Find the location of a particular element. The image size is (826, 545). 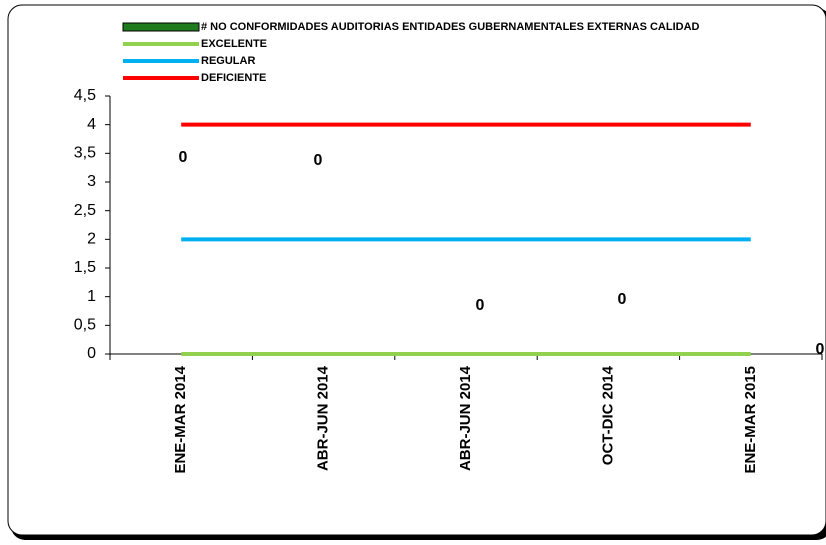

legend-label: REGULAR is located at coordinates (228, 61).